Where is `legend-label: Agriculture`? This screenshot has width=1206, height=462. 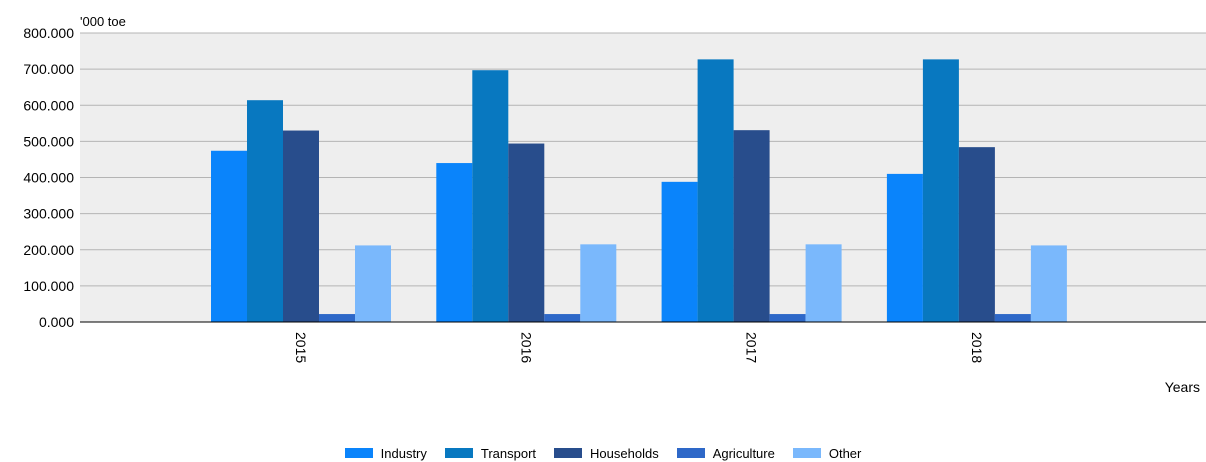 legend-label: Agriculture is located at coordinates (743, 453).